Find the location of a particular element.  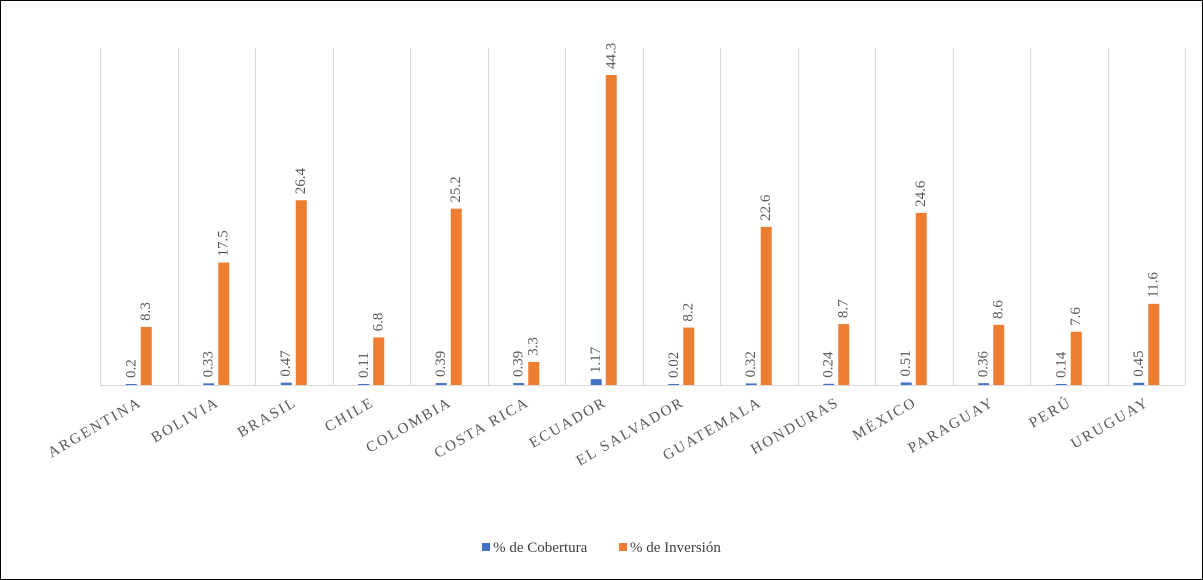

category-label: ARGENTINA is located at coordinates (94, 428).